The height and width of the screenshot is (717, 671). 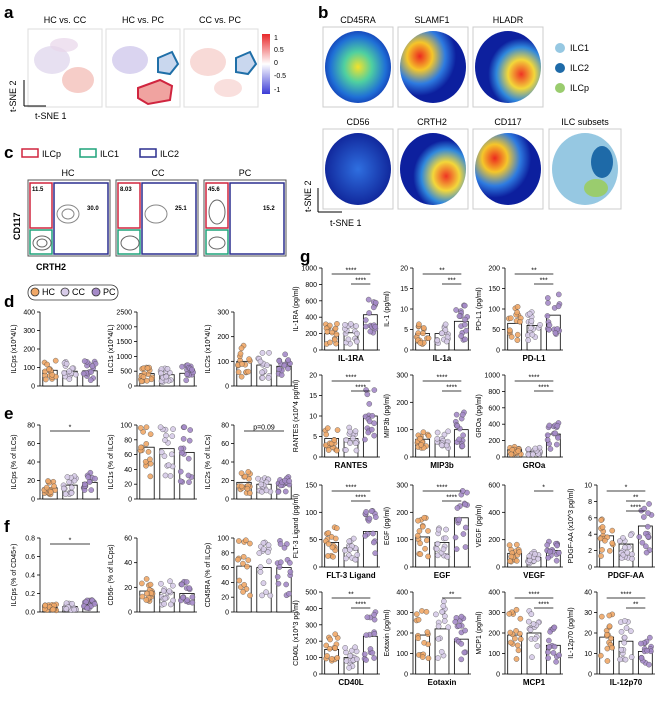 I want to click on y-tick-label: 100, so click(x=402, y=654).